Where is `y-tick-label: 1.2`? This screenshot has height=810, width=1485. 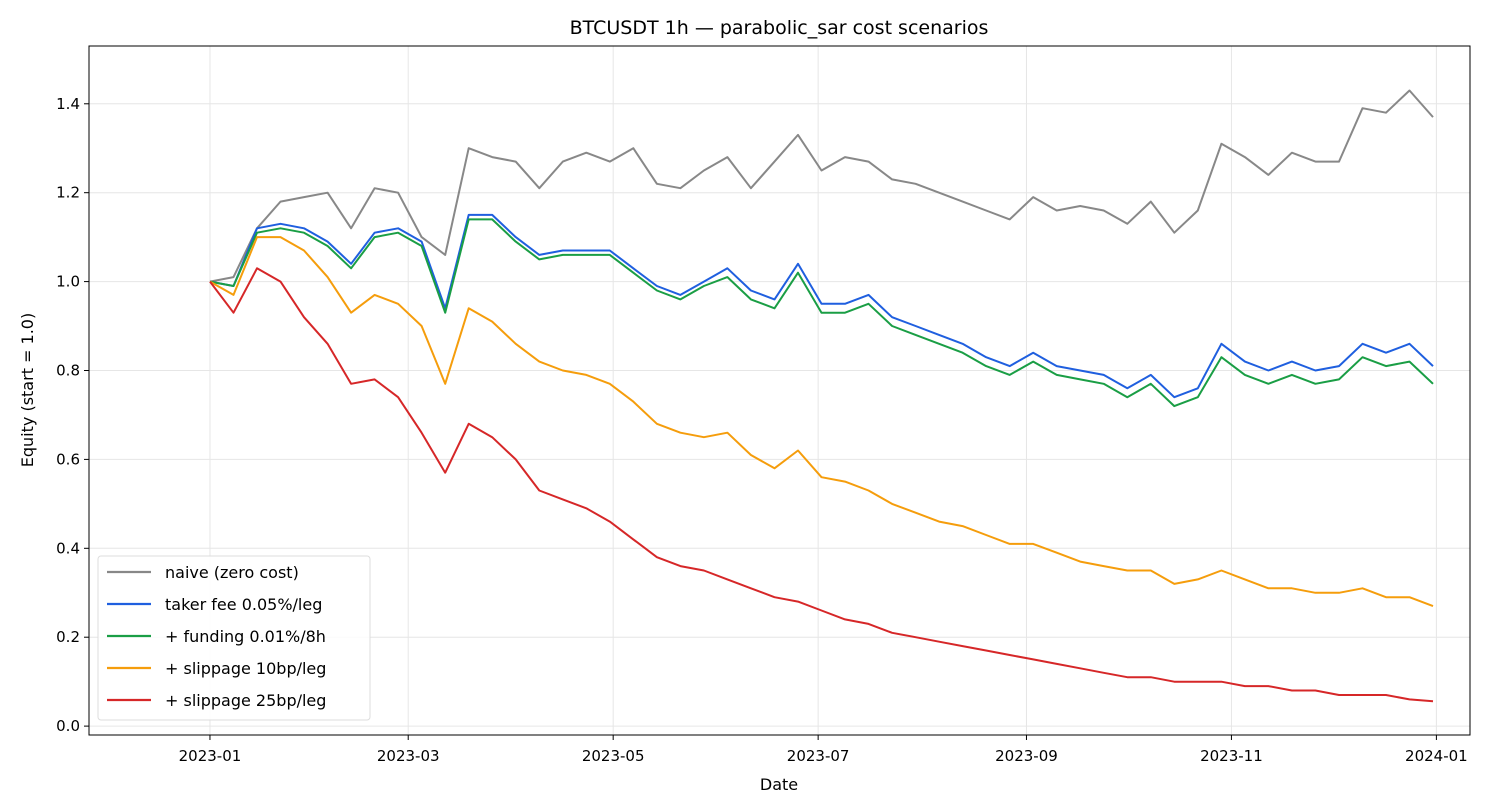
y-tick-label: 1.2 is located at coordinates (68, 193).